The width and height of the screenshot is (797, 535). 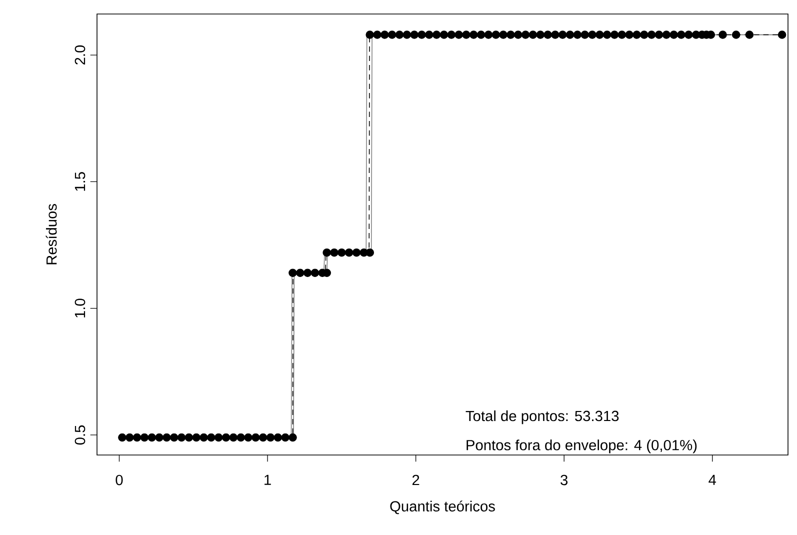 What do you see at coordinates (80, 435) in the screenshot?
I see `y-tick-label: 0.5` at bounding box center [80, 435].